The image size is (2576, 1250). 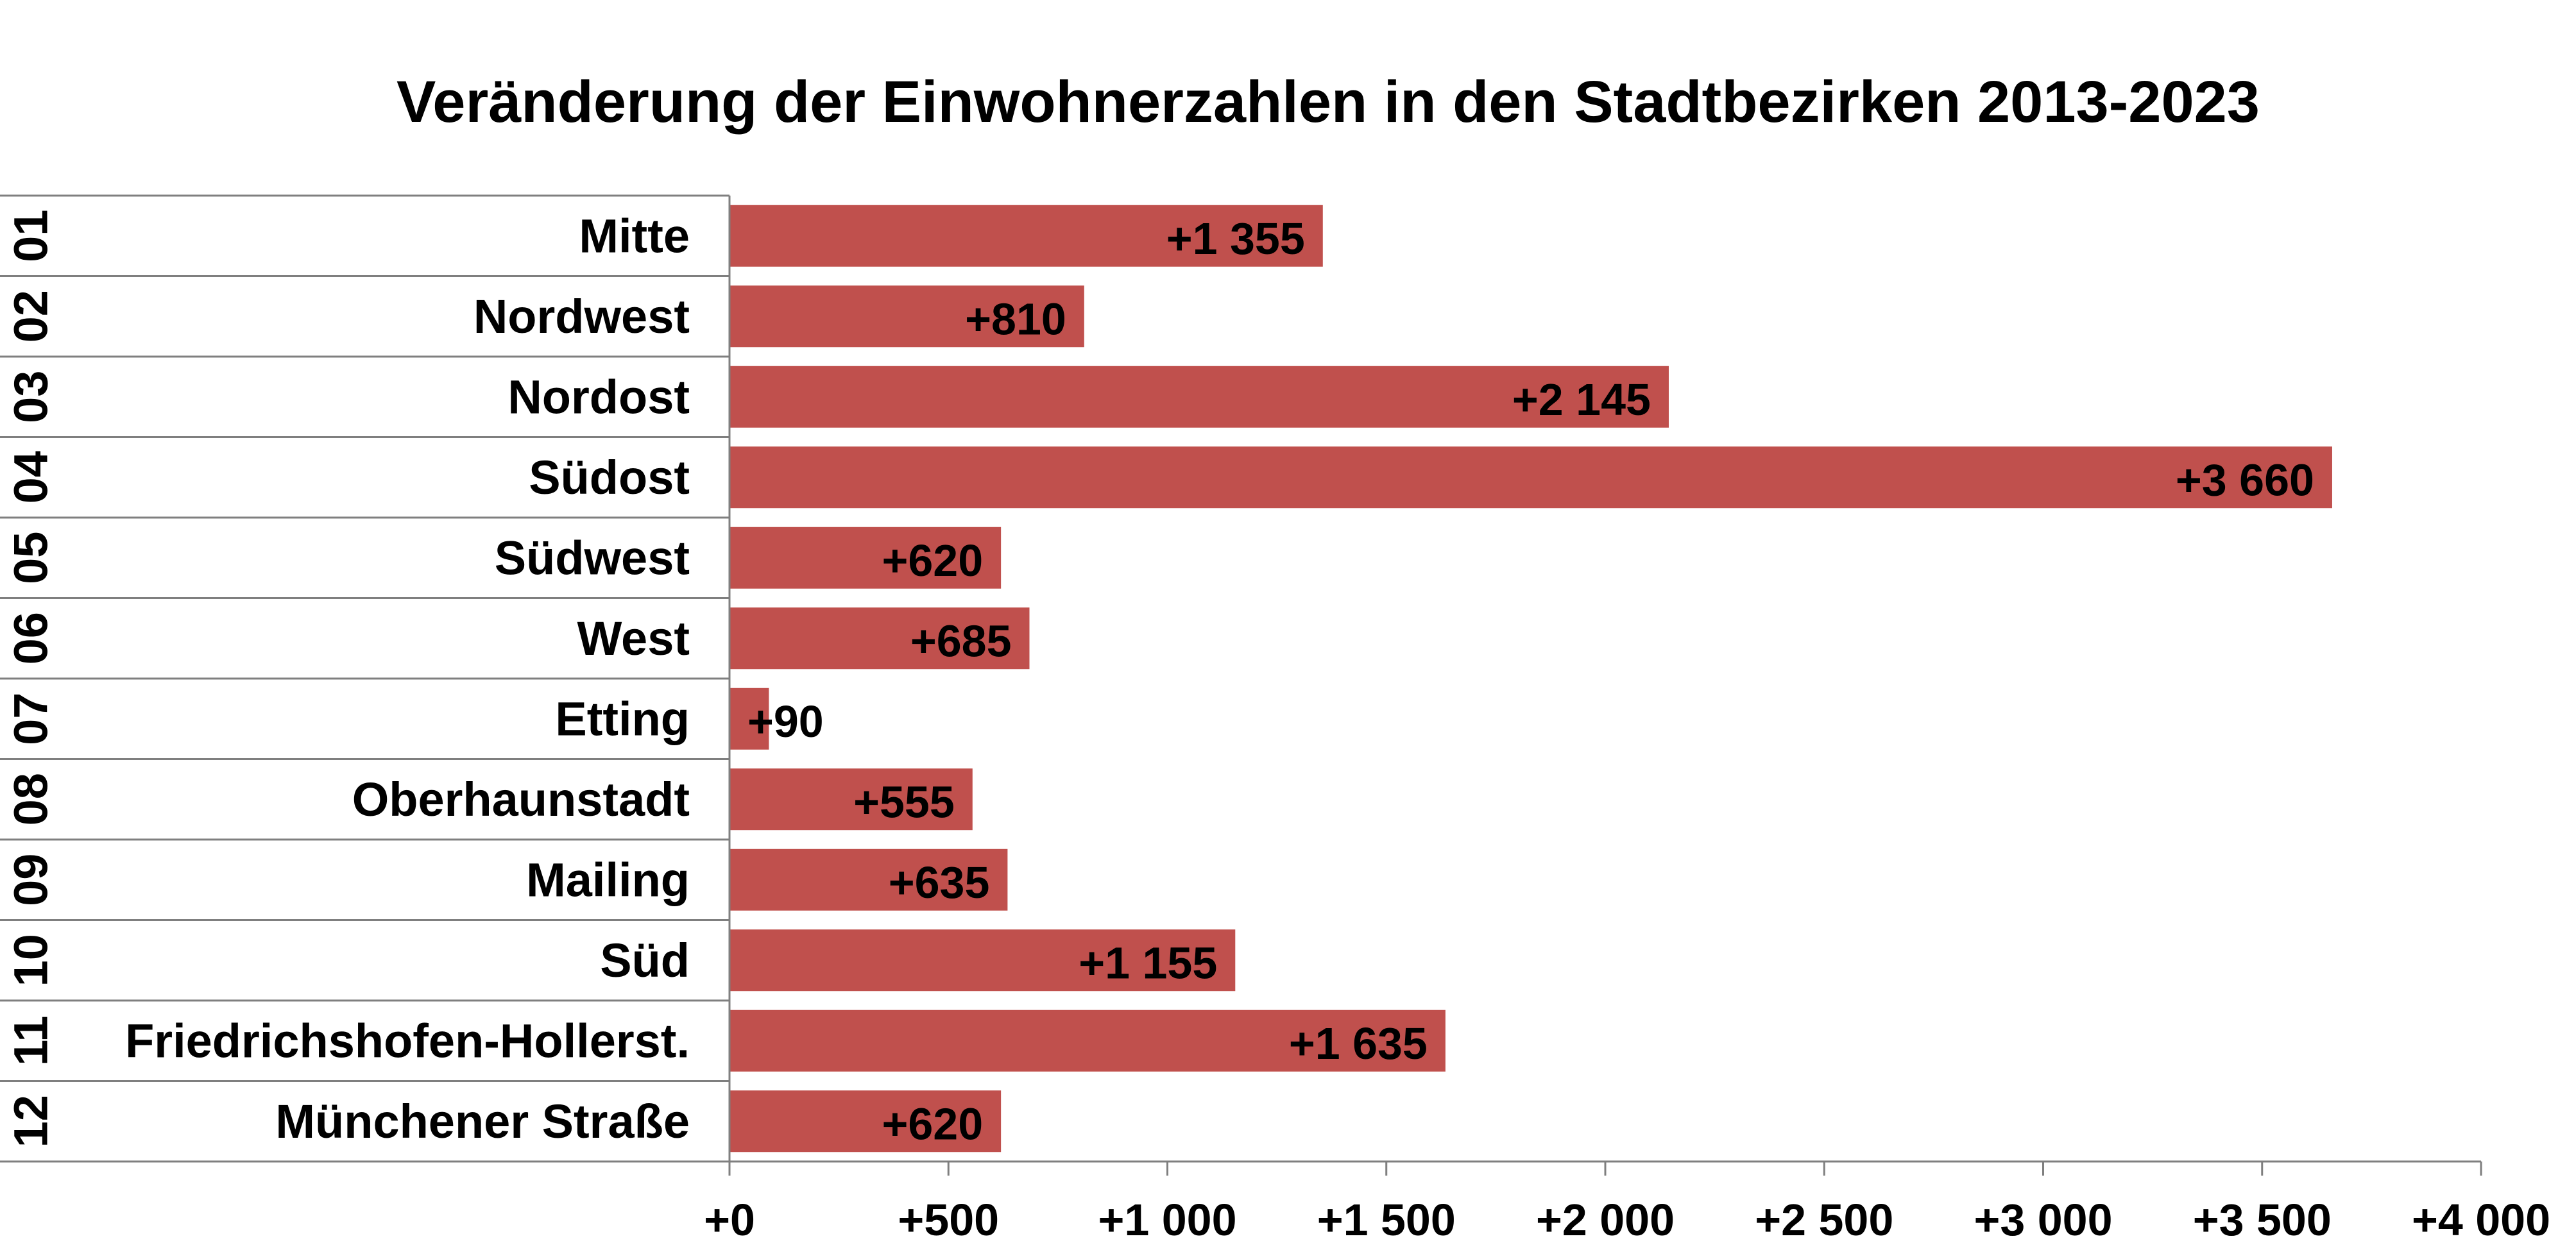 What do you see at coordinates (31, 880) in the screenshot?
I see `district-code-label: 09` at bounding box center [31, 880].